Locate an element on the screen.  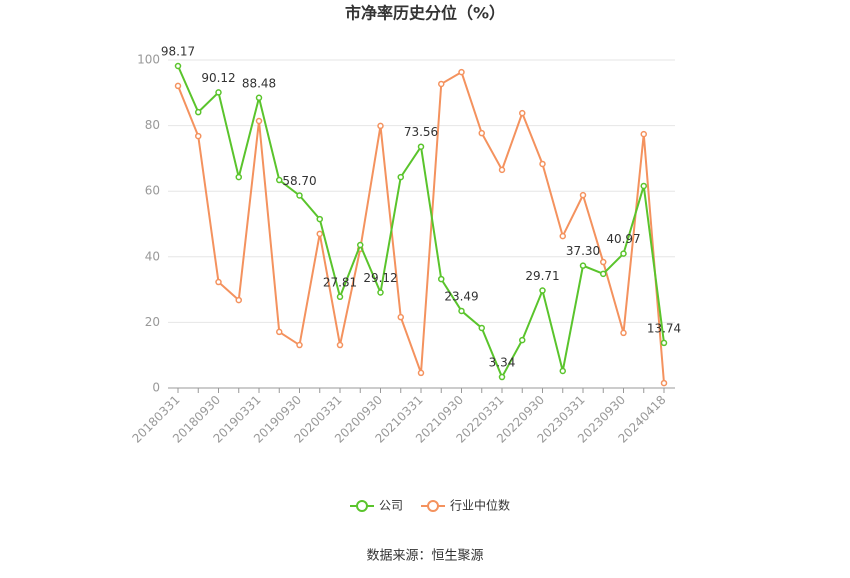
data-label: 3.34 is located at coordinates (502, 363).